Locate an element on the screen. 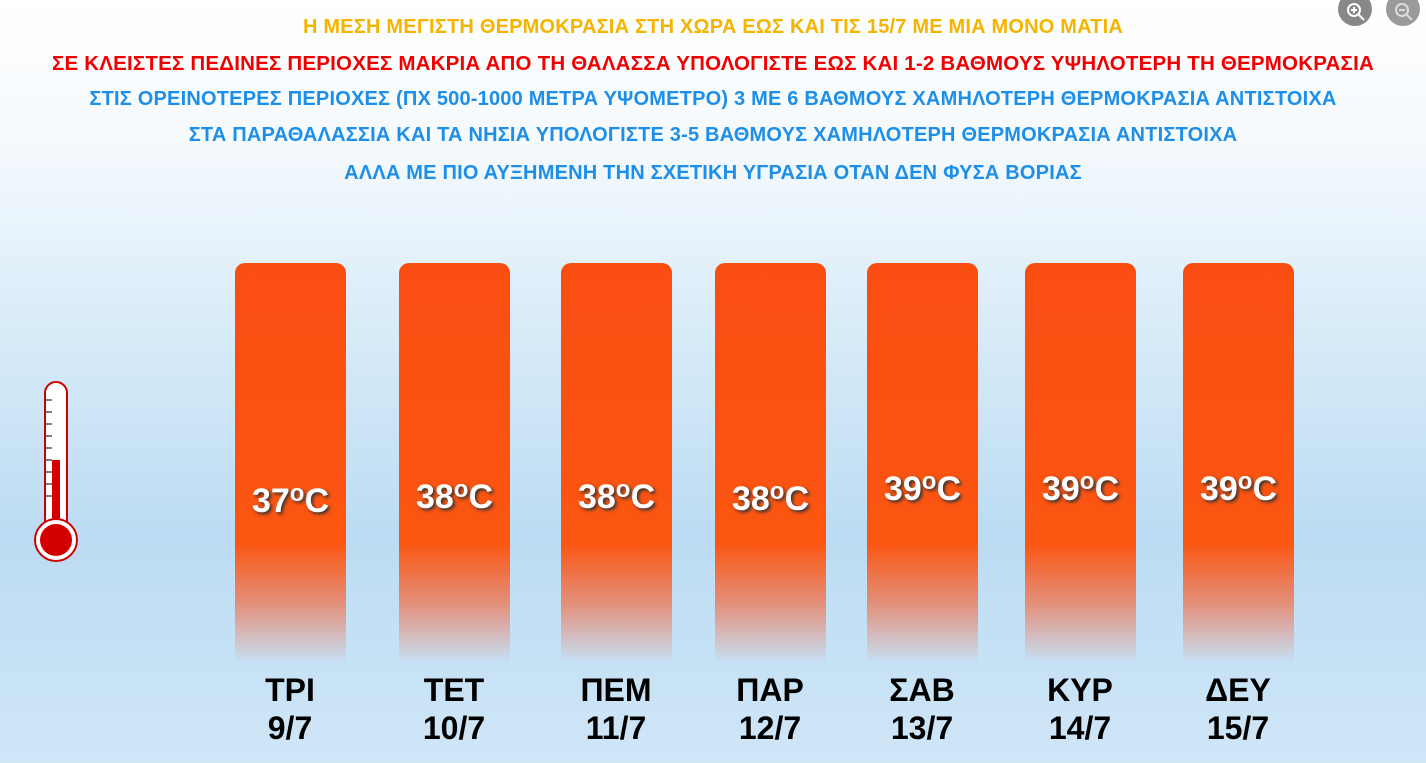 The height and width of the screenshot is (763, 1426). day-label: ΣΑΒ is located at coordinates (922, 690).